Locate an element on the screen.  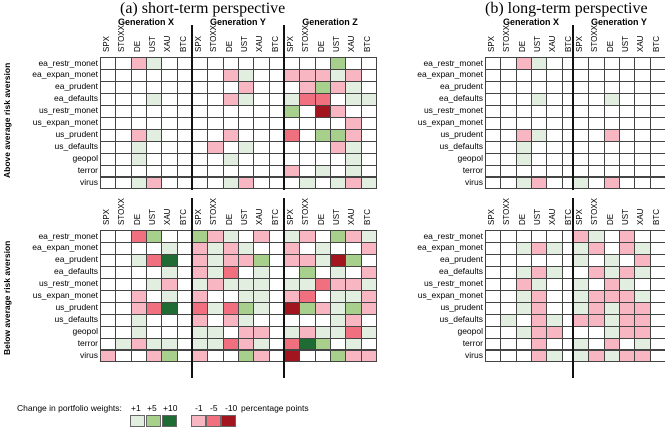
legend-tick: +5 is located at coordinates (152, 408).